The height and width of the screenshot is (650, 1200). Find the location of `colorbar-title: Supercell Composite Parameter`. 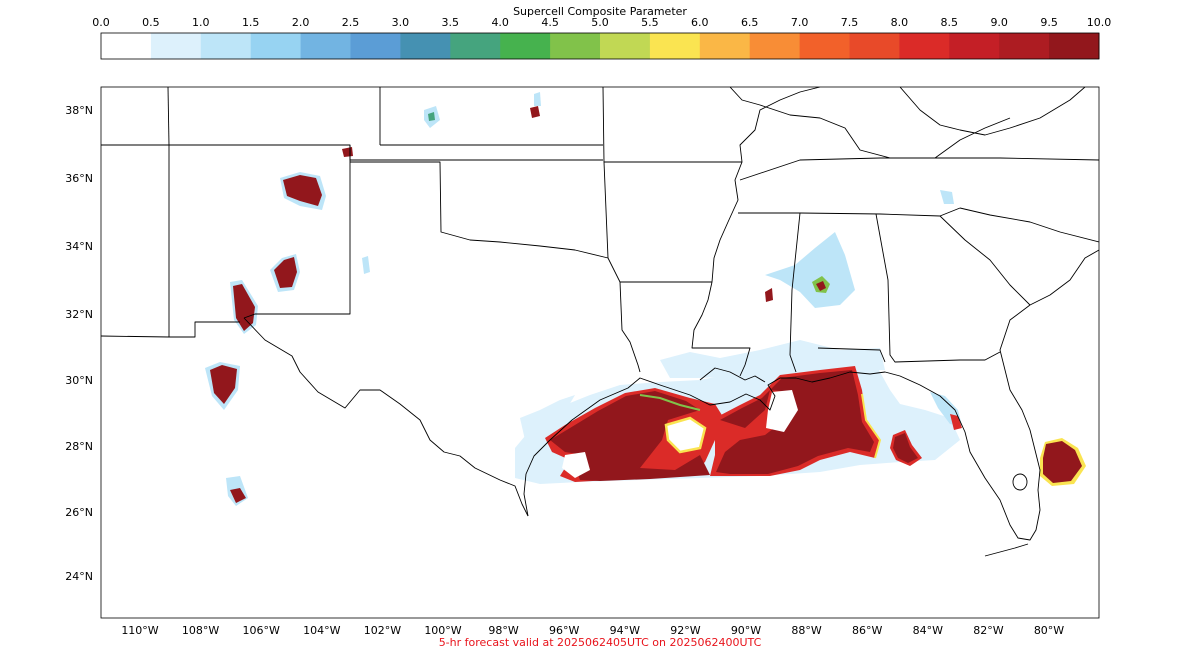

colorbar-title: Supercell Composite Parameter is located at coordinates (600, 11).